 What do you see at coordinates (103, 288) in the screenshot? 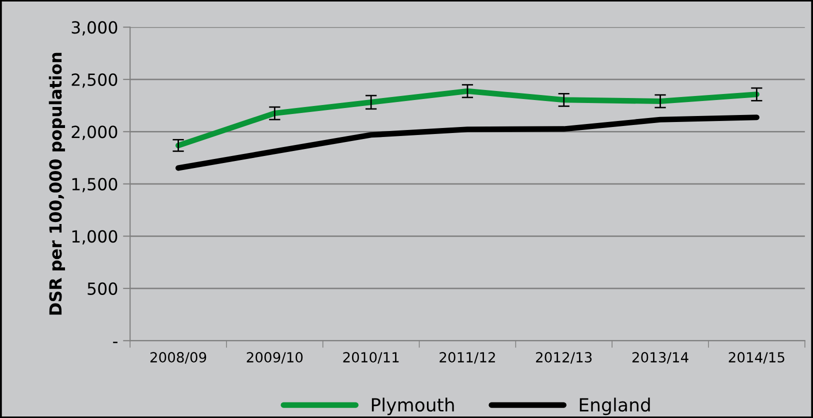
I see `y-tick-label: 500` at bounding box center [103, 288].